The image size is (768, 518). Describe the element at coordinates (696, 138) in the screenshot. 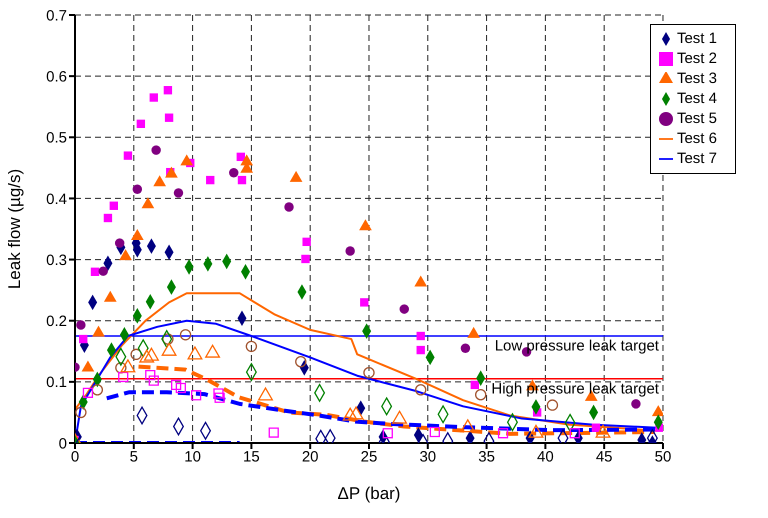

I see `legend-label: Test 6` at that location.